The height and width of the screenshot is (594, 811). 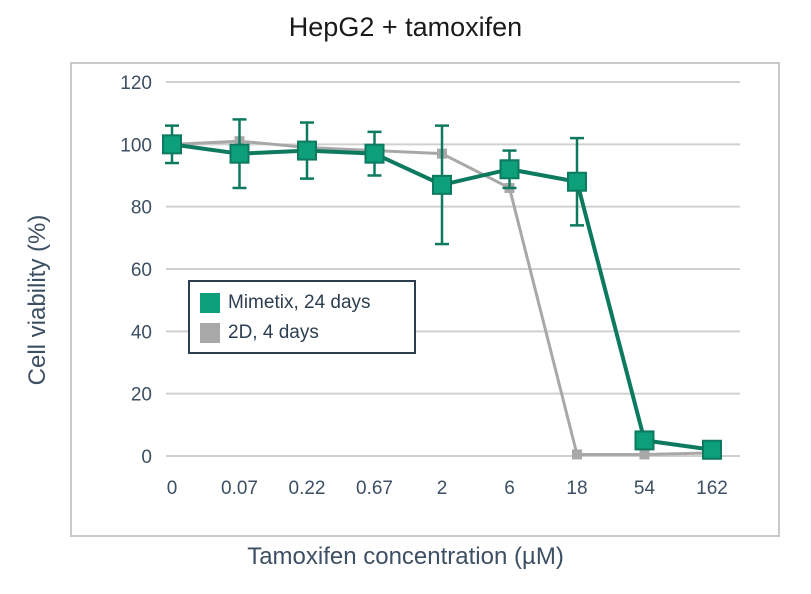 What do you see at coordinates (273, 332) in the screenshot?
I see `legend-label-2d: 2D, 4 days` at bounding box center [273, 332].